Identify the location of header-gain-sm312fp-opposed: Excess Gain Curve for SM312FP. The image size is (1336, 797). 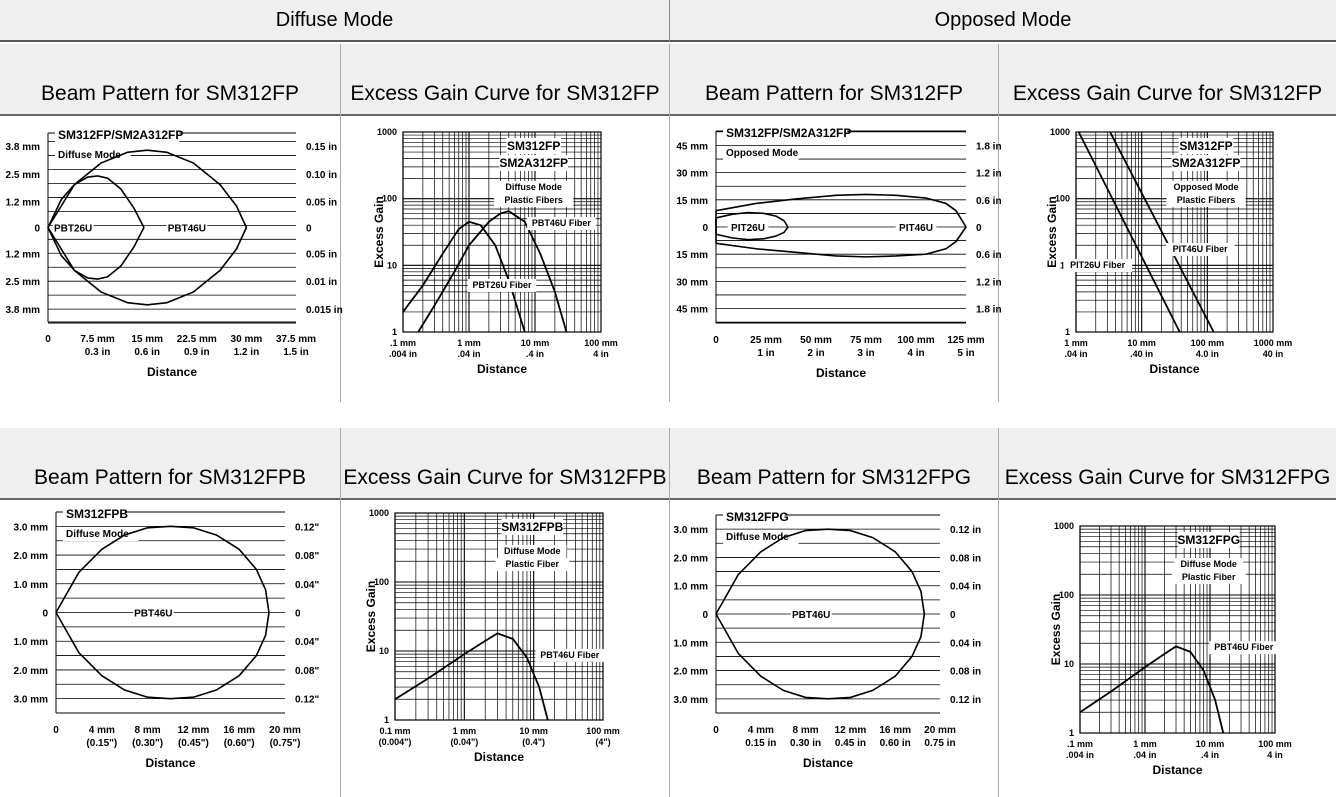
(1167, 80).